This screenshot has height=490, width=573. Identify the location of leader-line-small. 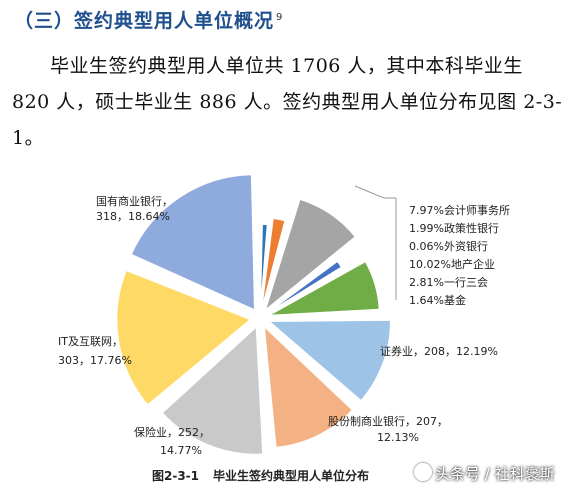
(375, 192).